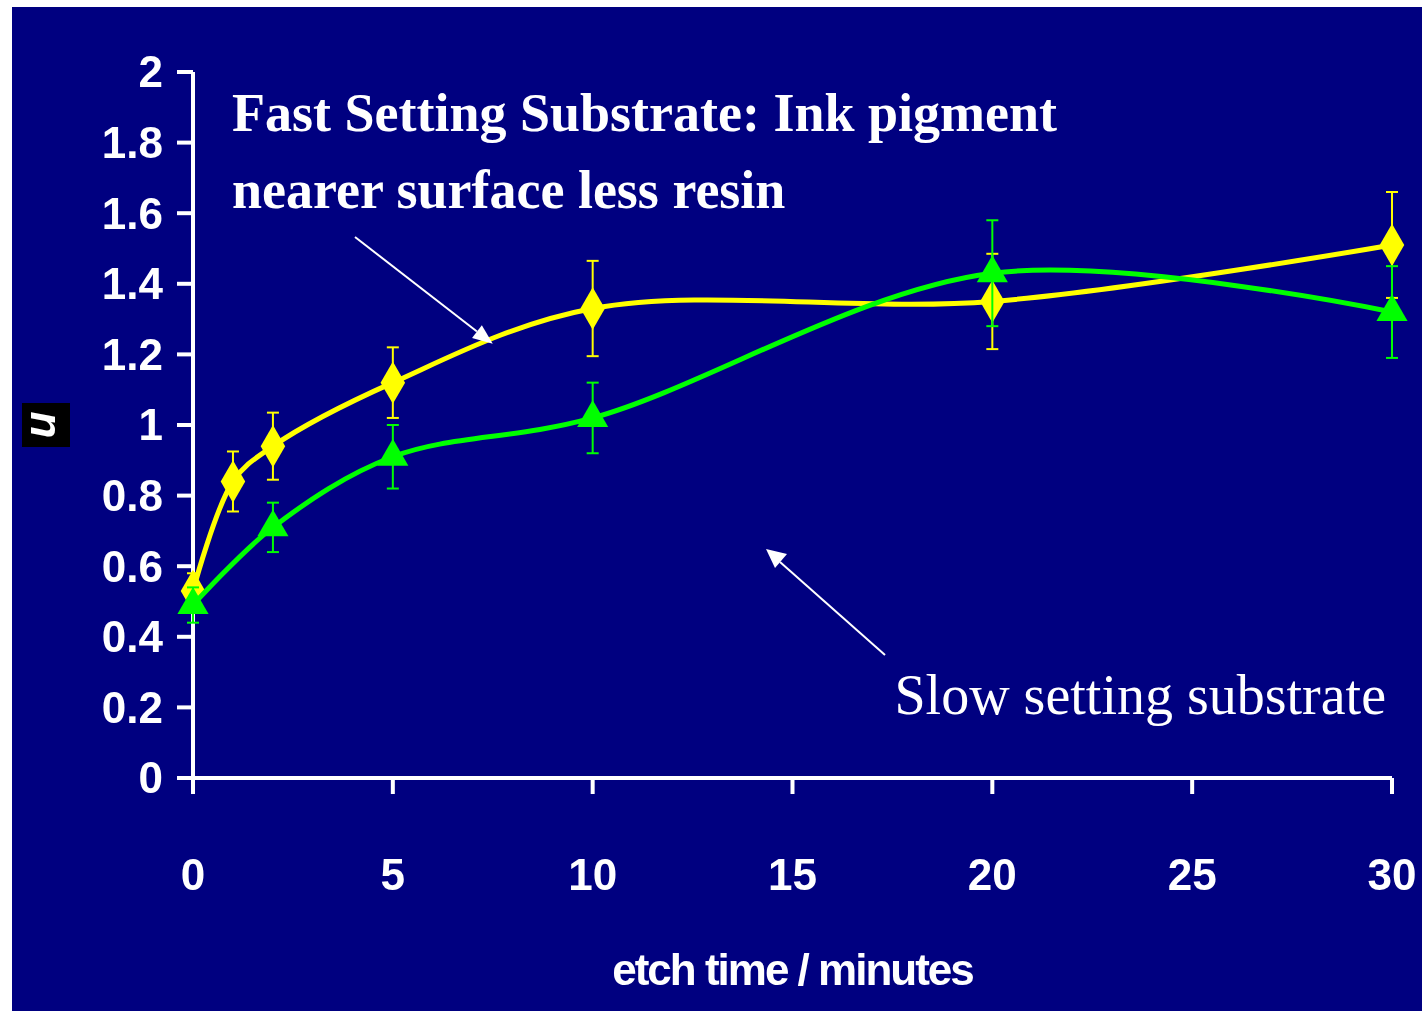 The height and width of the screenshot is (1011, 1422). What do you see at coordinates (132, 142) in the screenshot?
I see `y-tick-label: 1.8` at bounding box center [132, 142].